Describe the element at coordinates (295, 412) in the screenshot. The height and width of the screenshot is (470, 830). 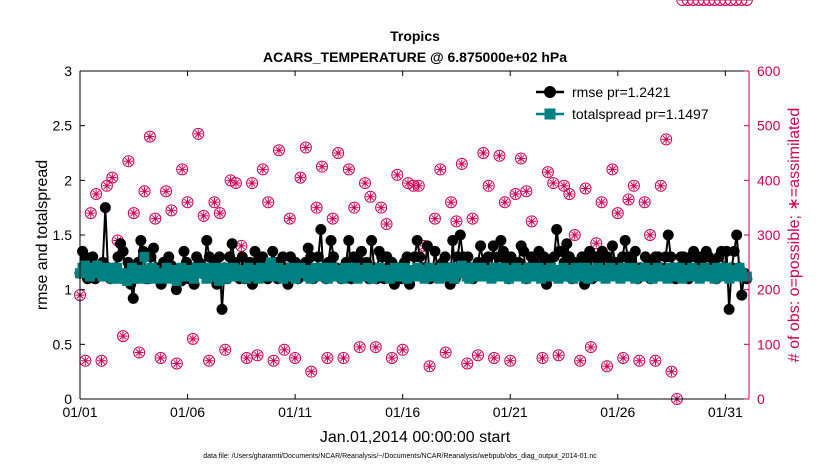
I see `x-tick-label: 01/11` at that location.